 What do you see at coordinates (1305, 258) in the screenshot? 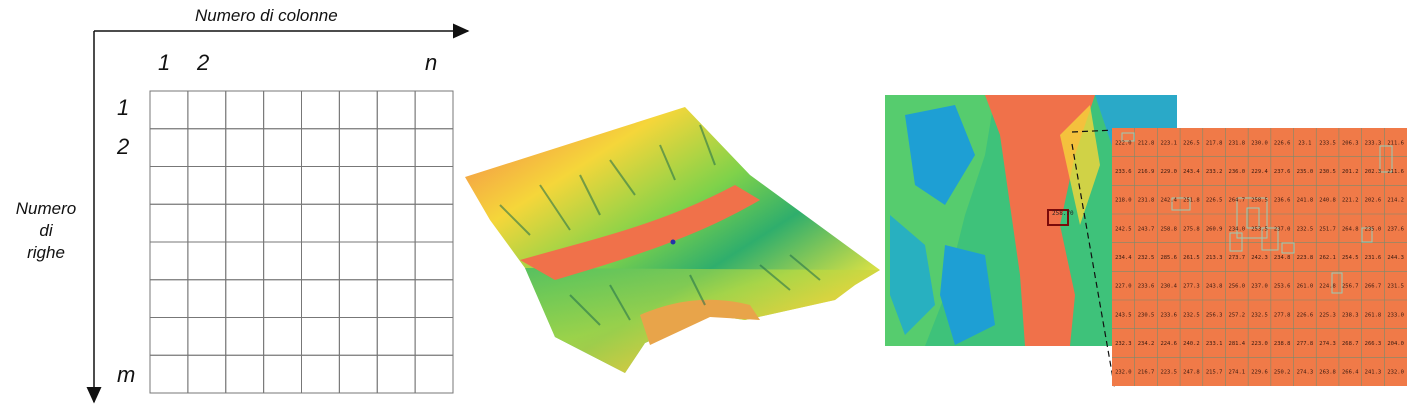
I see `raster-cell-value: 223.8` at bounding box center [1305, 258].